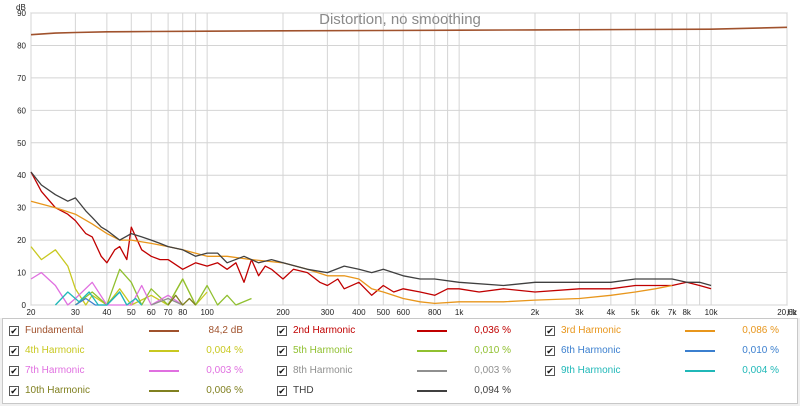 Image resolution: width=800 pixels, height=406 pixels. I want to click on x-tick-label: 80, so click(182, 312).